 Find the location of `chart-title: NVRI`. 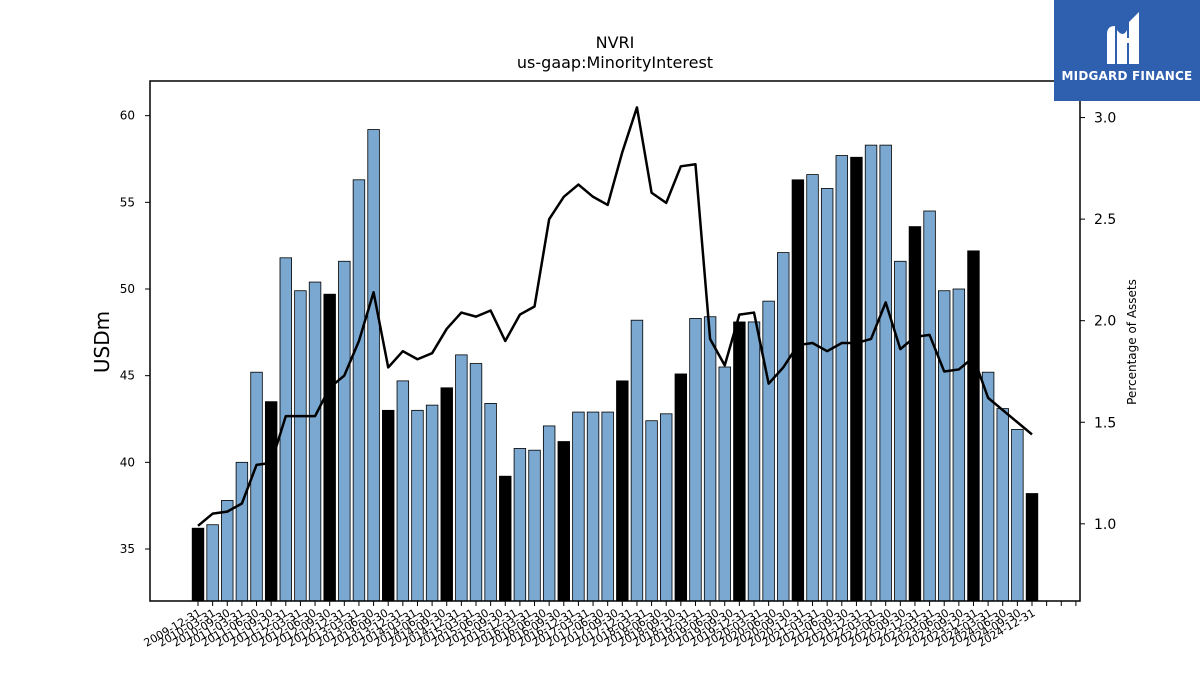

chart-title: NVRI is located at coordinates (615, 42).